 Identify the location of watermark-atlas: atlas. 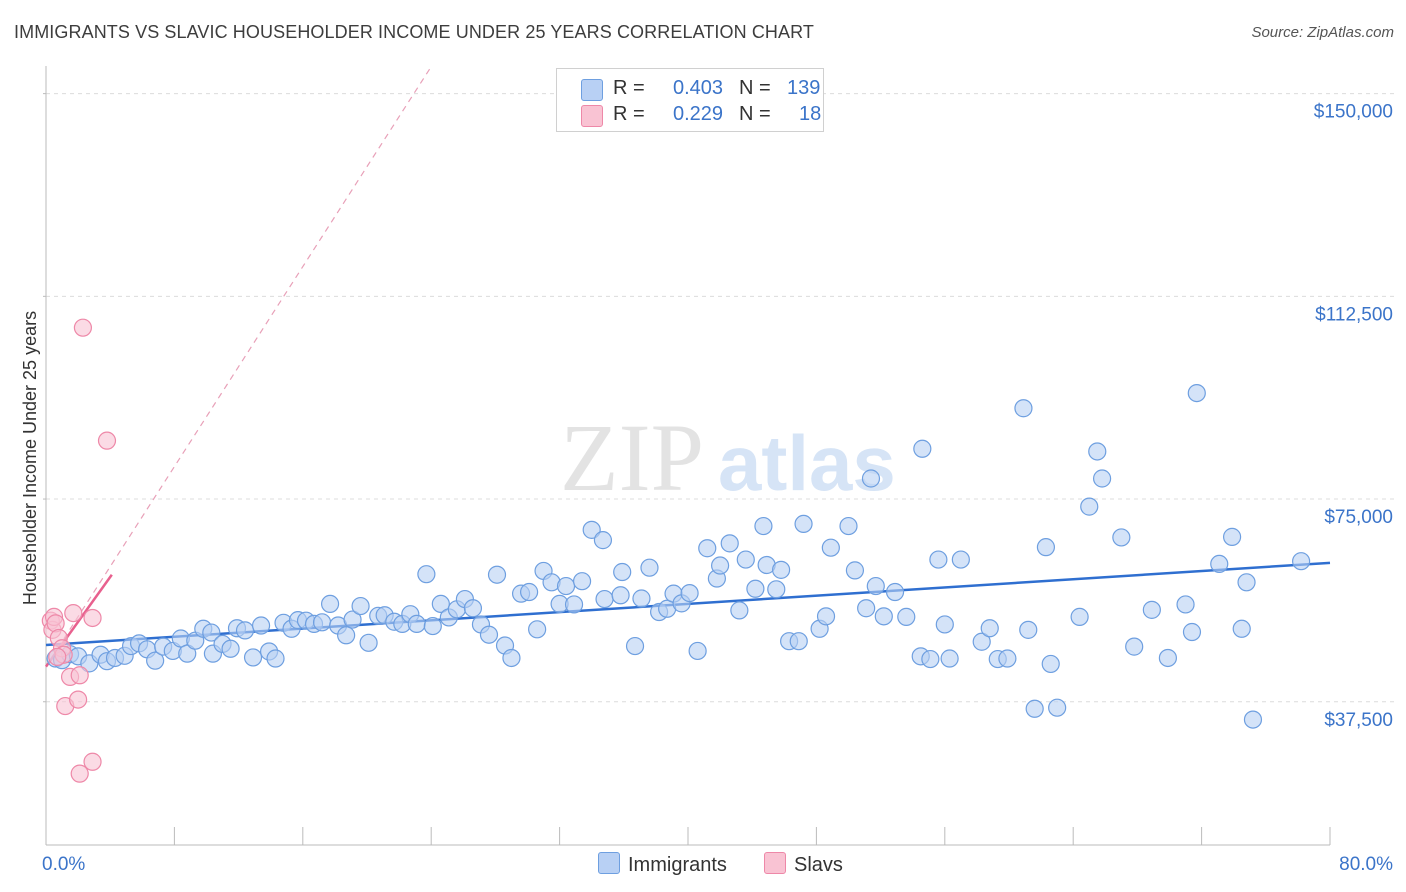
(807, 463).